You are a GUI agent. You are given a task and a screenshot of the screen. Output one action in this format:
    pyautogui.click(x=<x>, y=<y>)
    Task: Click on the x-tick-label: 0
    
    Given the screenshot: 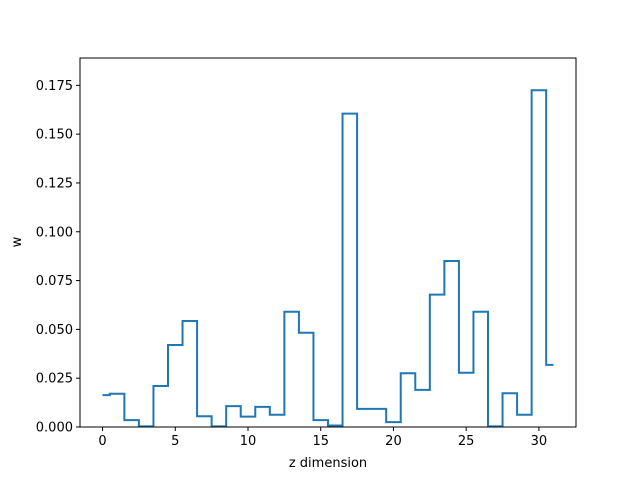 What is the action you would take?
    pyautogui.click(x=102, y=441)
    